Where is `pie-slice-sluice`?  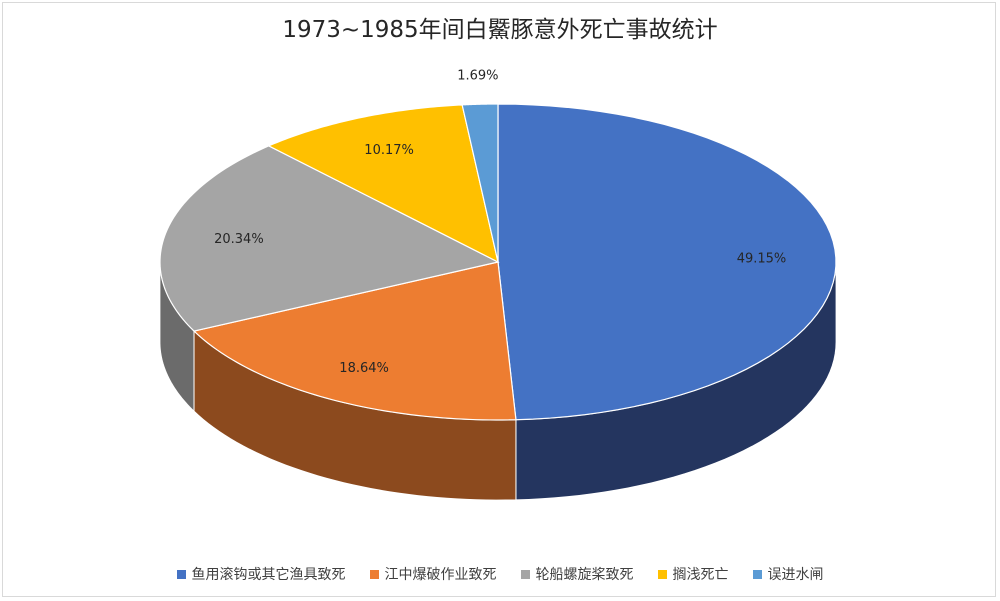 pie-slice-sluice is located at coordinates (480, 183).